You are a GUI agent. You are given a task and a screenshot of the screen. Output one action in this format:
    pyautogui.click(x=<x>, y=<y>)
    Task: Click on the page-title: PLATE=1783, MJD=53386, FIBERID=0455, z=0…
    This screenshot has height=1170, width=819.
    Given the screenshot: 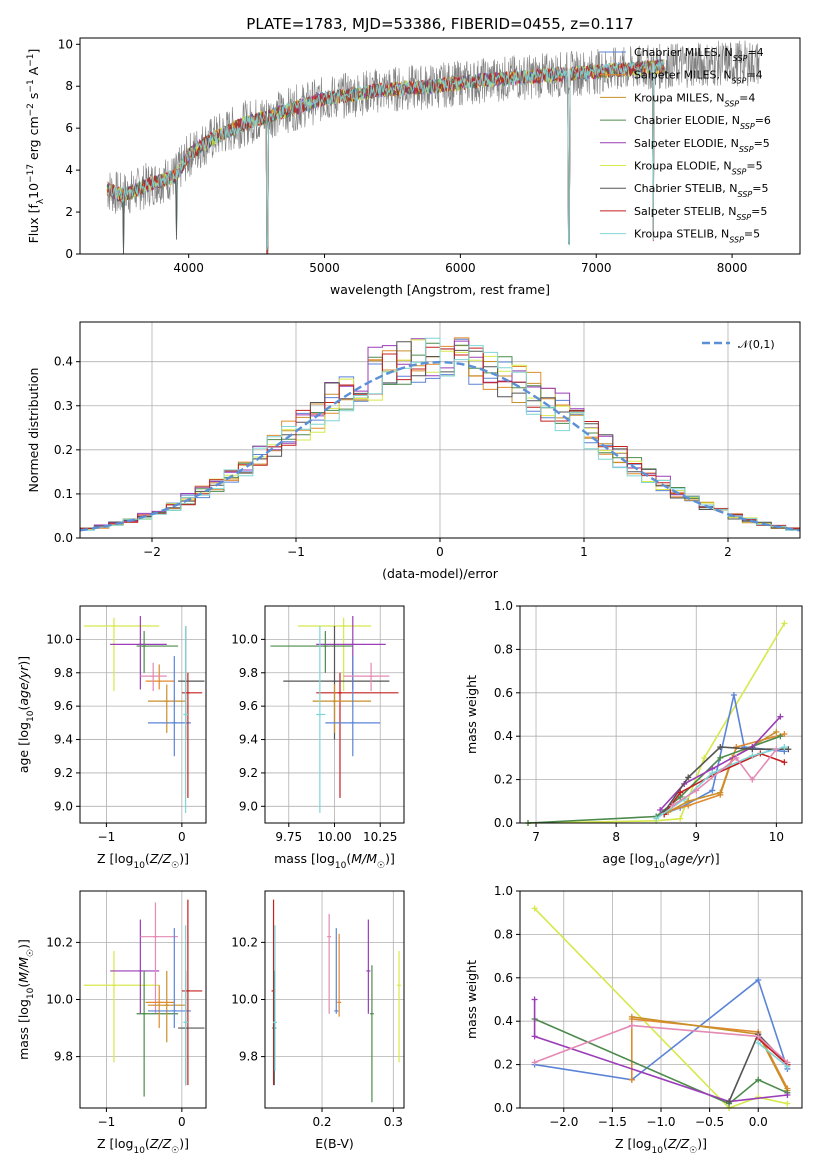 What is the action you would take?
    pyautogui.click(x=439, y=24)
    